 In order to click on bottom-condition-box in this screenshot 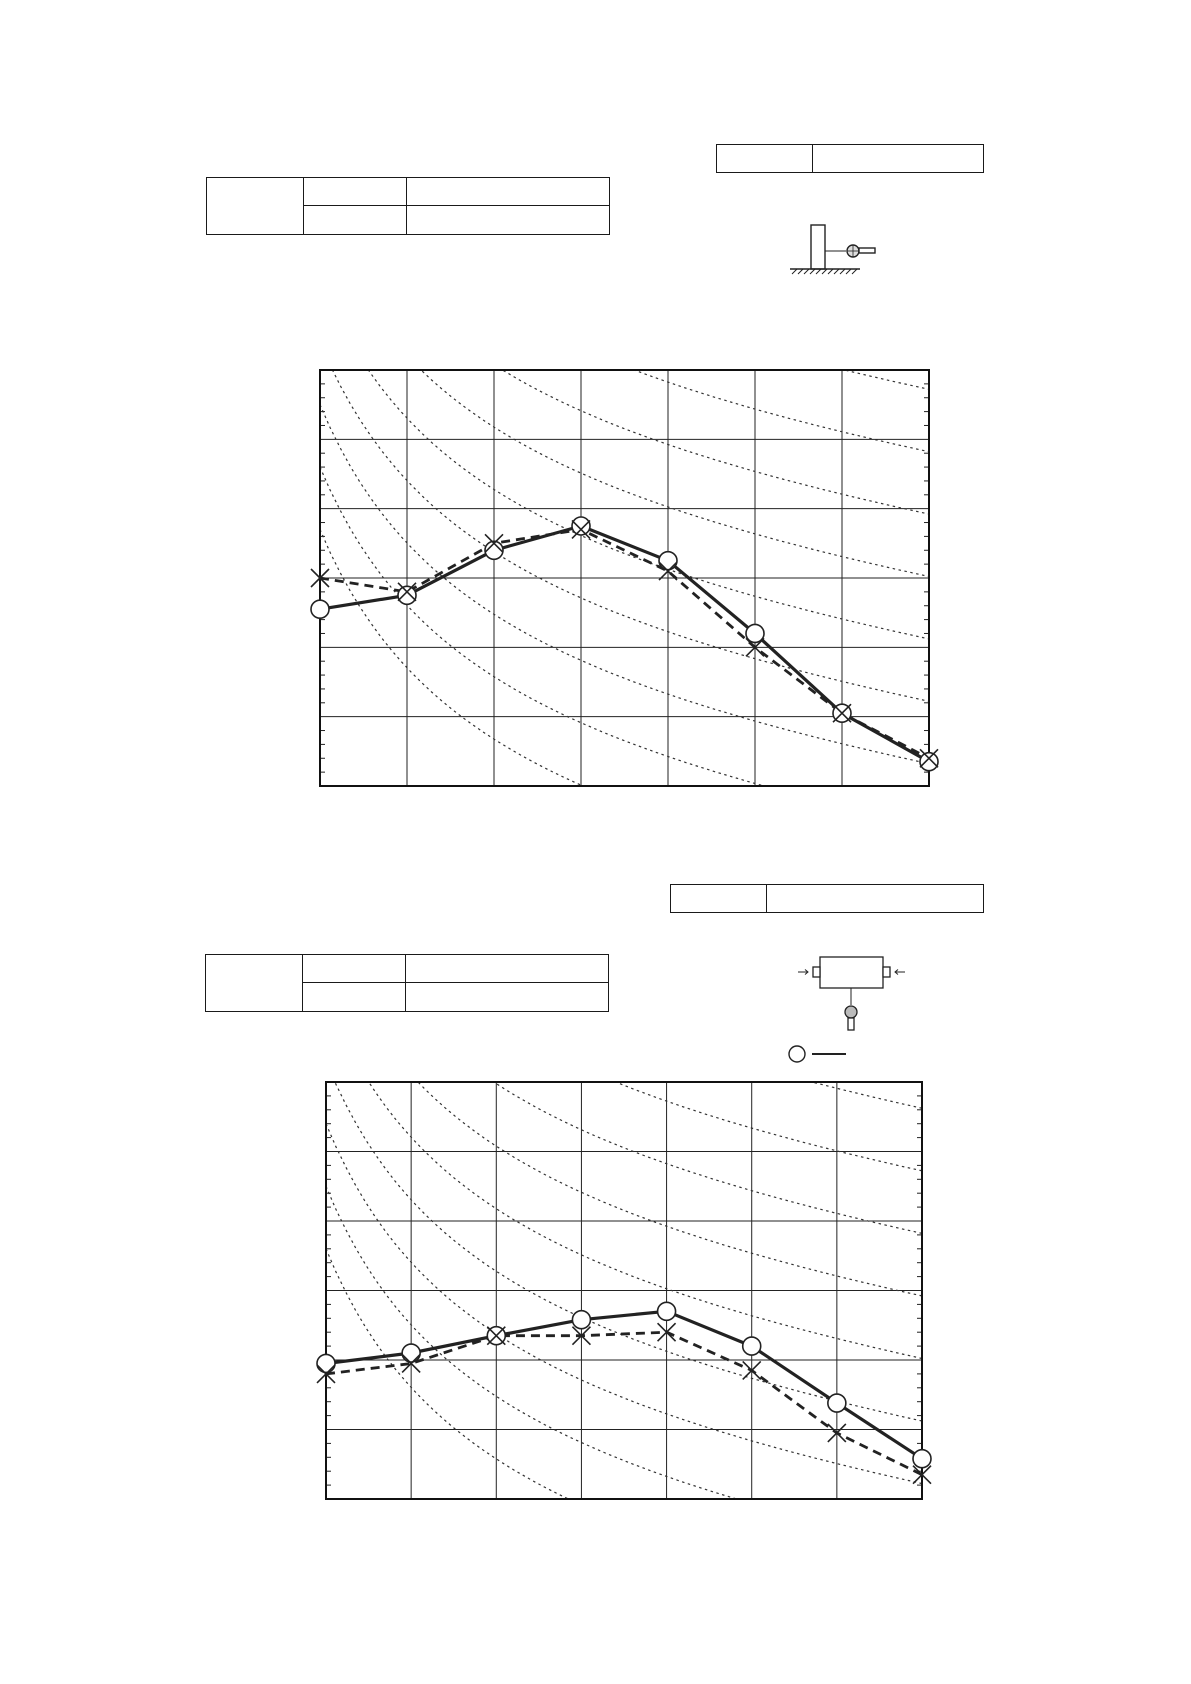, I will do `click(827, 898)`.